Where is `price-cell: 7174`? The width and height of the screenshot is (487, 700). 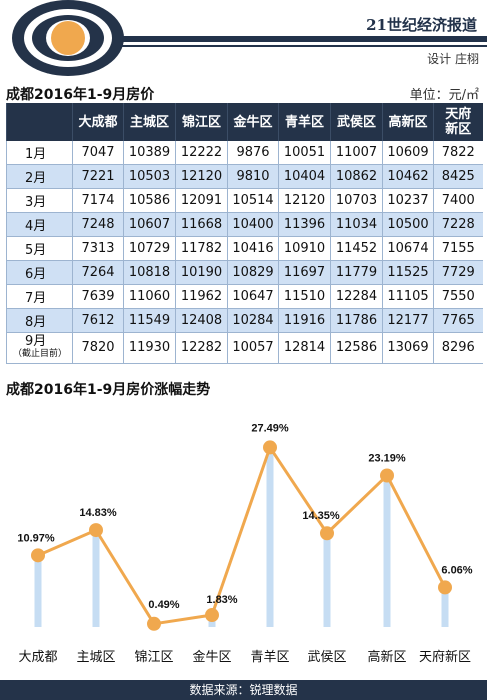 price-cell: 7174 is located at coordinates (98, 200).